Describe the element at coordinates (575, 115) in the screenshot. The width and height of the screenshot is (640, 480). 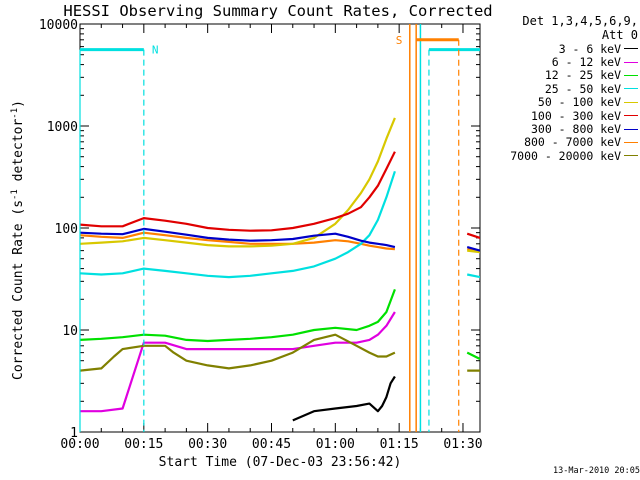
I see `legend-entry-label: 100 - 300 keV` at that location.